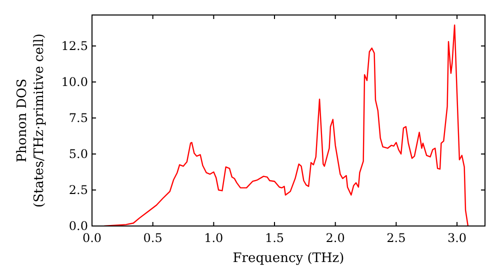  I want to click on y-tick-label: 5.0, so click(78, 153).